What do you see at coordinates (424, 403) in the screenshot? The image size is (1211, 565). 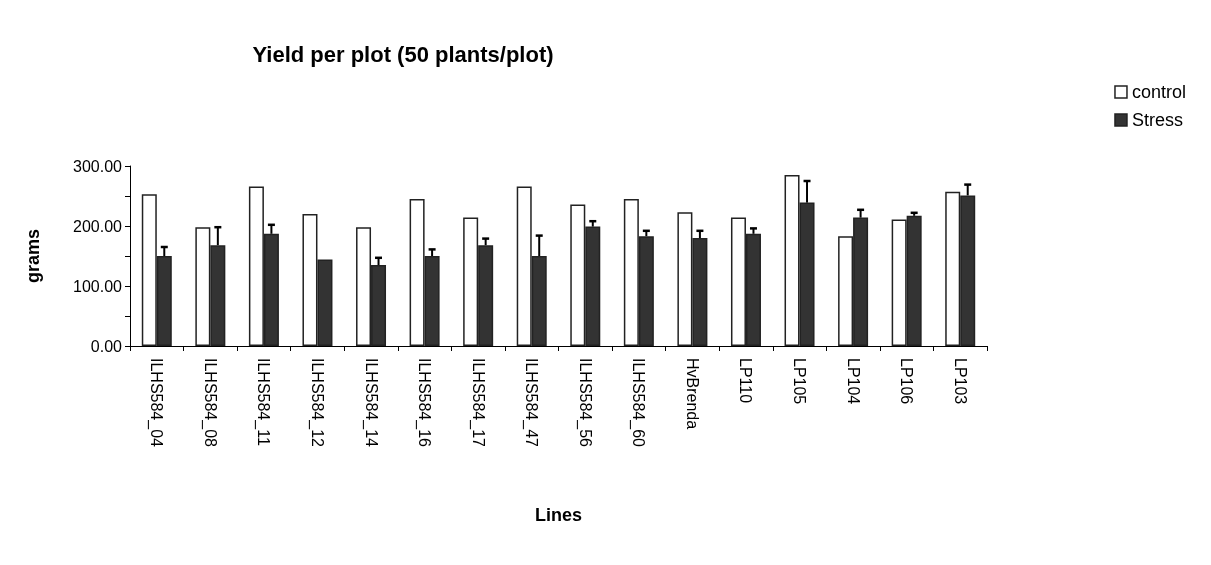 I see `x-tick-label: ILHS584_16` at bounding box center [424, 403].